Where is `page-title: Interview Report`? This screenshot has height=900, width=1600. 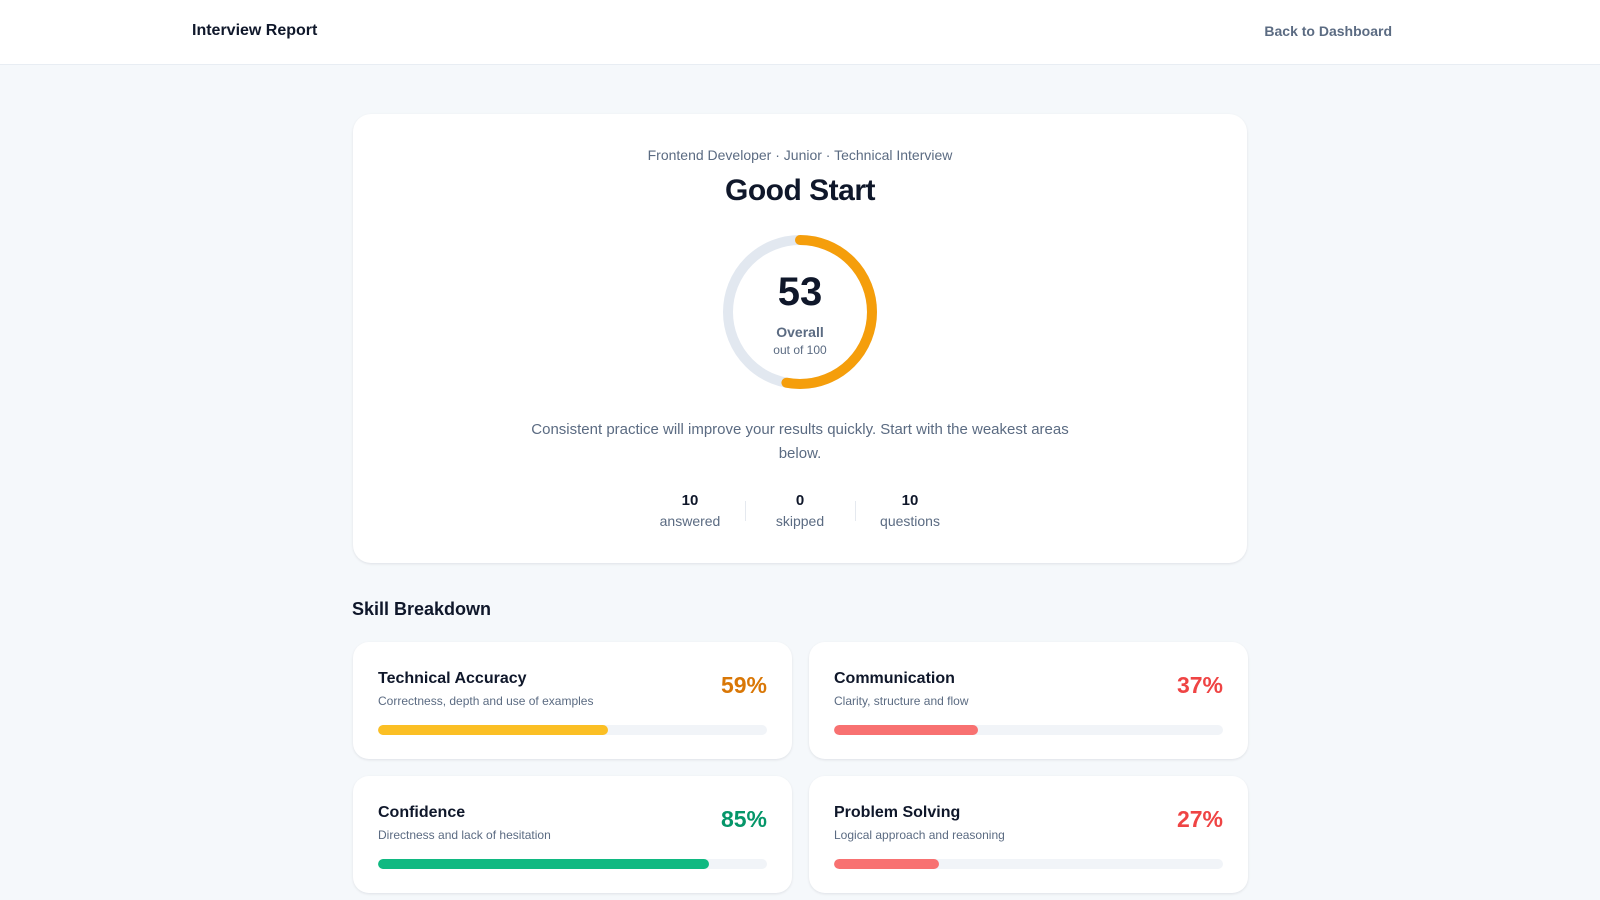
page-title: Interview Report is located at coordinates (255, 30).